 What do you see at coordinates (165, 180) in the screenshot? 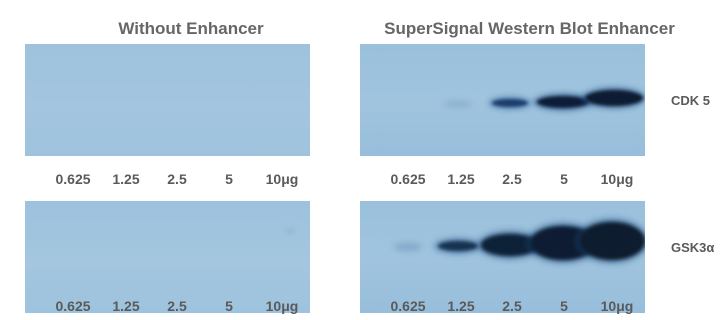
I see `lane-labels-without-row1: 0.625 1.25 2.5 5 10μg` at bounding box center [165, 180].